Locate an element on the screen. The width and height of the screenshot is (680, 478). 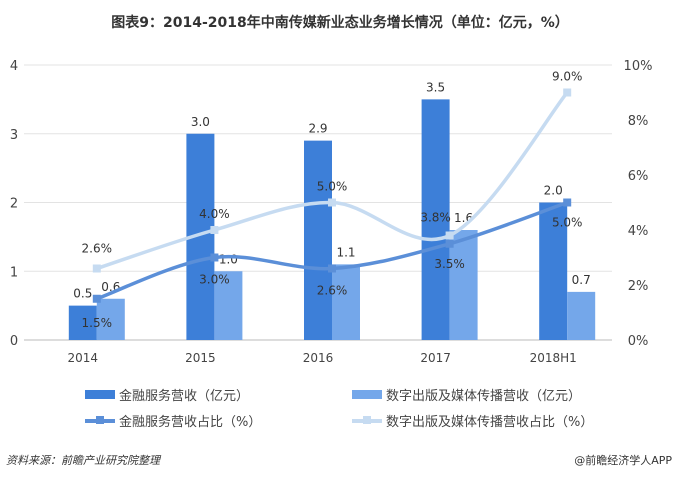
line-value-label: 3.5% is located at coordinates (449, 264).